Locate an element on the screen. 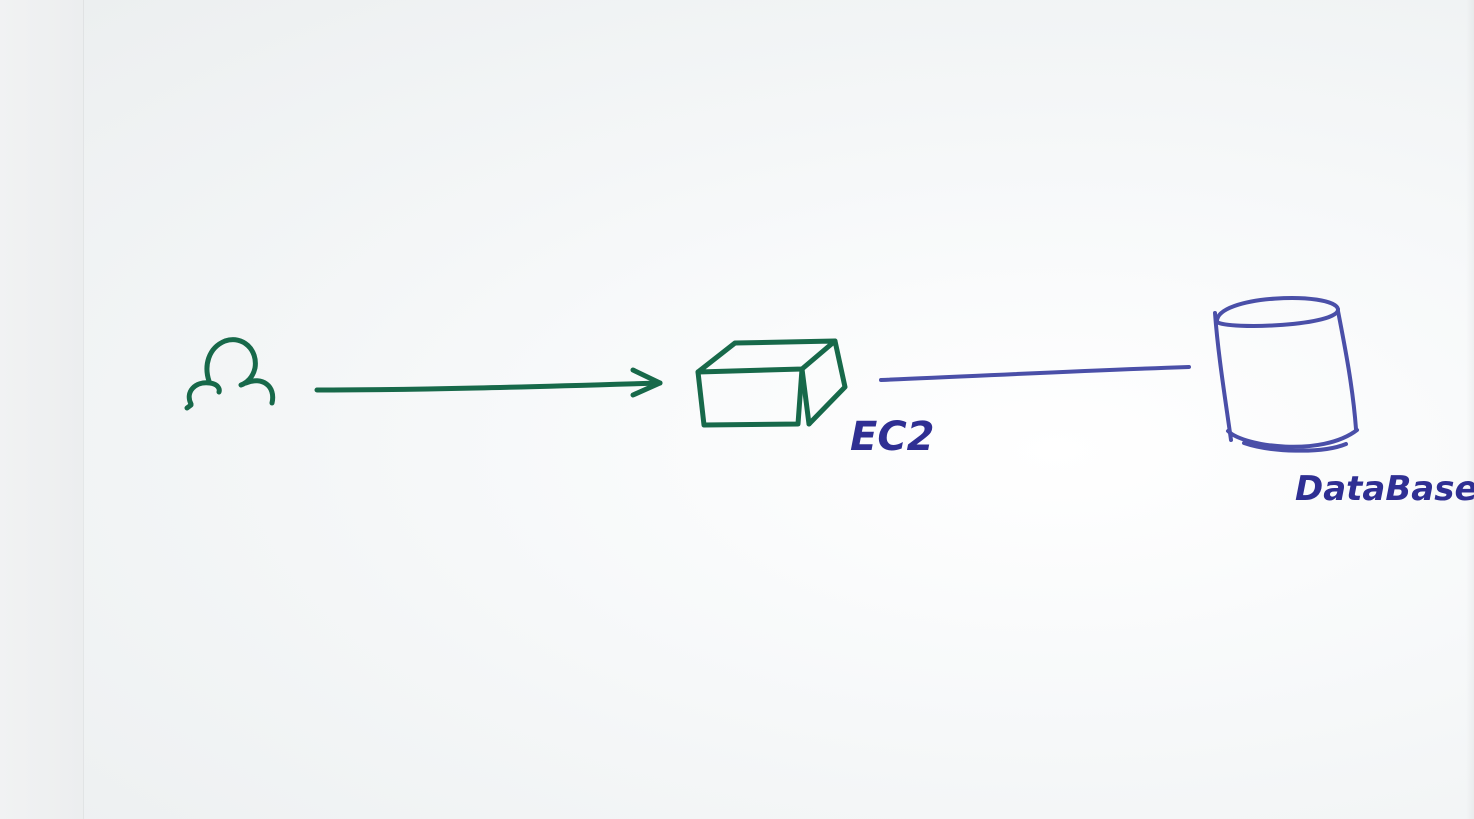 This screenshot has width=1474, height=819. user-icon is located at coordinates (230, 374).